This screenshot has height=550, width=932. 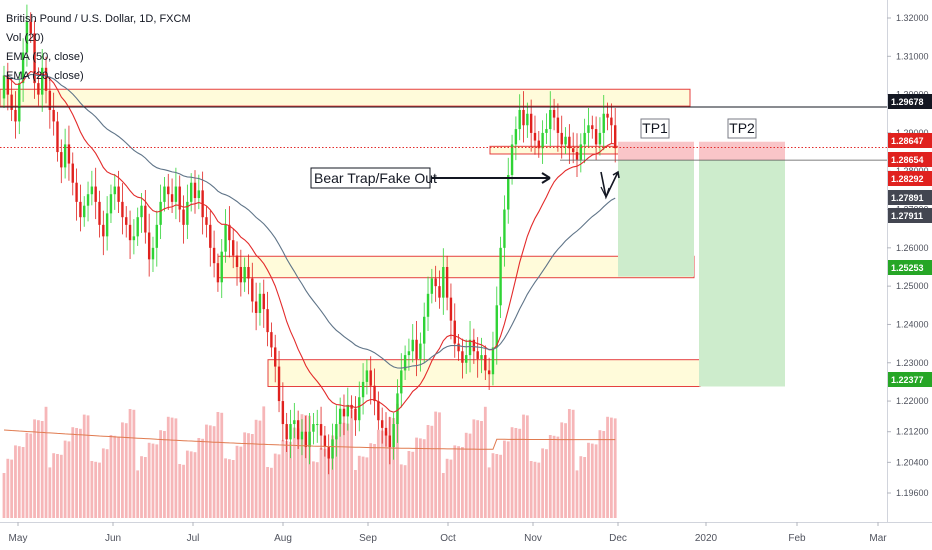 What do you see at coordinates (25, 38) in the screenshot?
I see `indicator-vol-label: Vol (20)` at bounding box center [25, 38].